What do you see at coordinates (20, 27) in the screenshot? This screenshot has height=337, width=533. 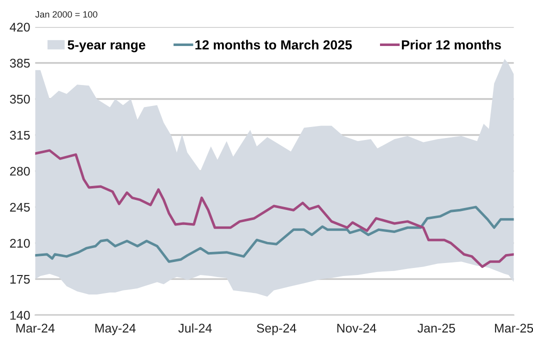 I see `y-tick-label: 420` at bounding box center [20, 27].